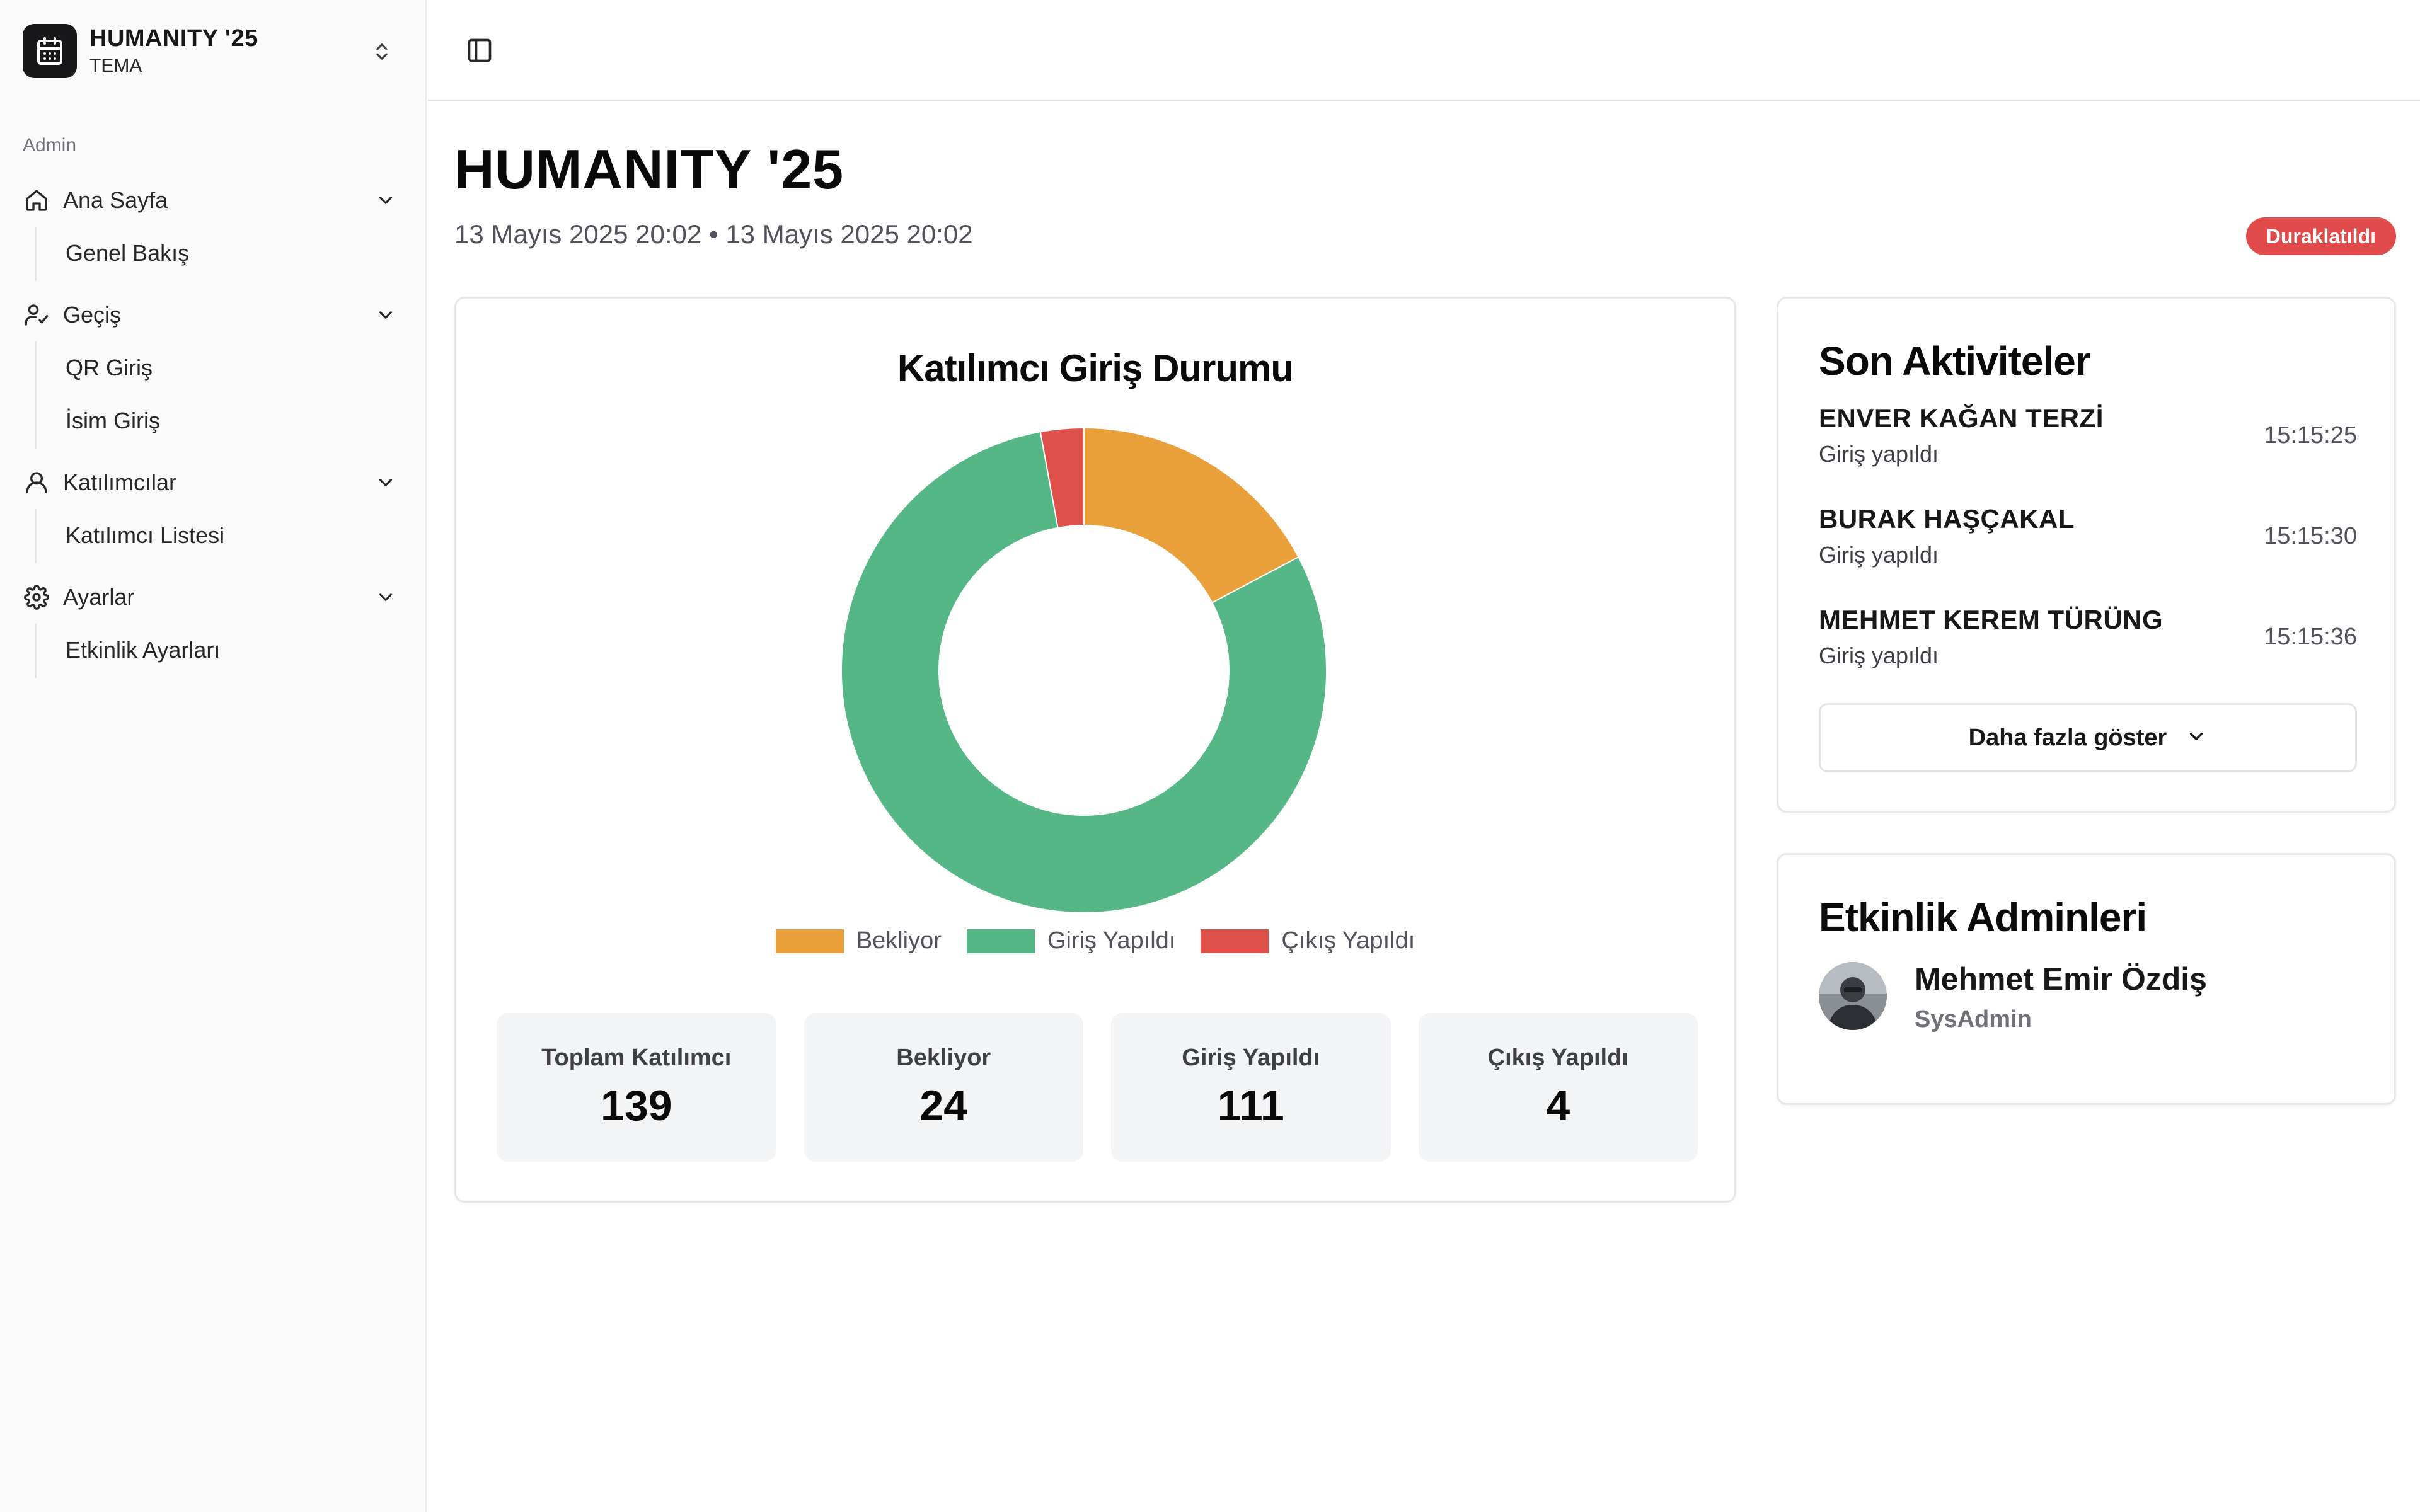 The width and height of the screenshot is (2420, 1512). Describe the element at coordinates (1853, 996) in the screenshot. I see `avatar` at that location.